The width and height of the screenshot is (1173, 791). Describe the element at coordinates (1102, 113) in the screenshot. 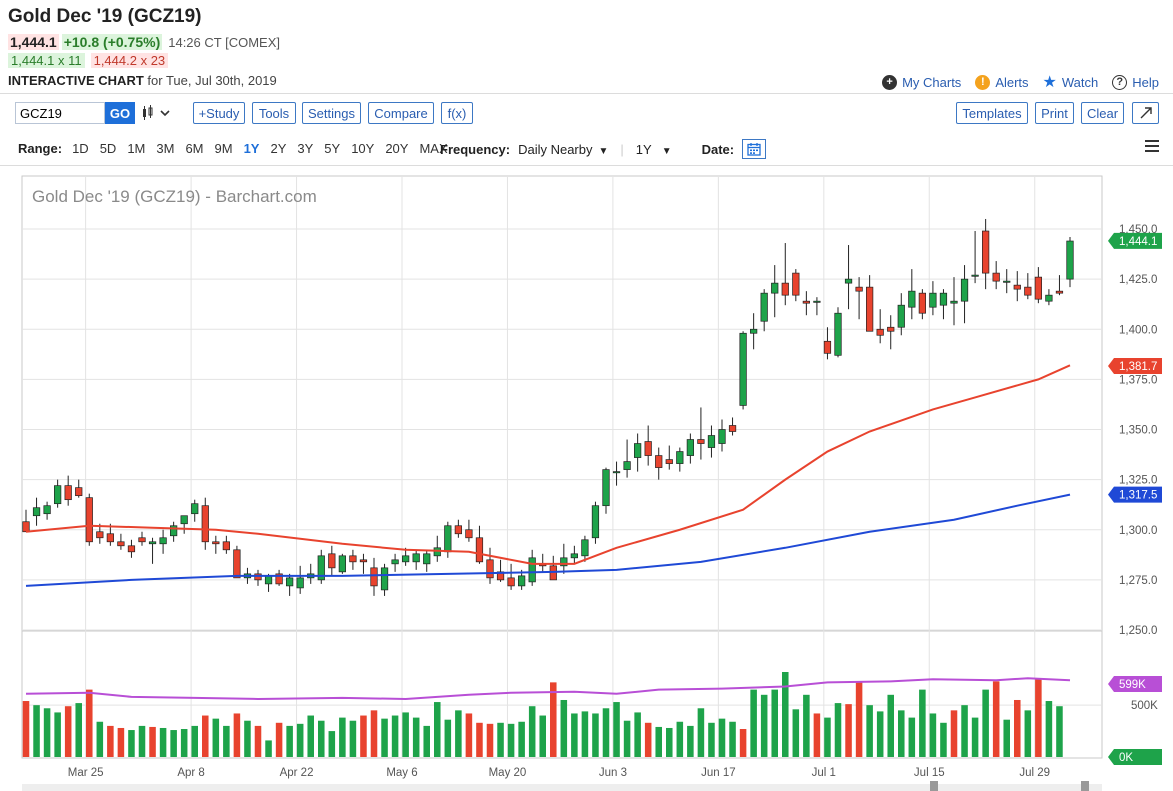

I see `clear-button: Clear` at that location.